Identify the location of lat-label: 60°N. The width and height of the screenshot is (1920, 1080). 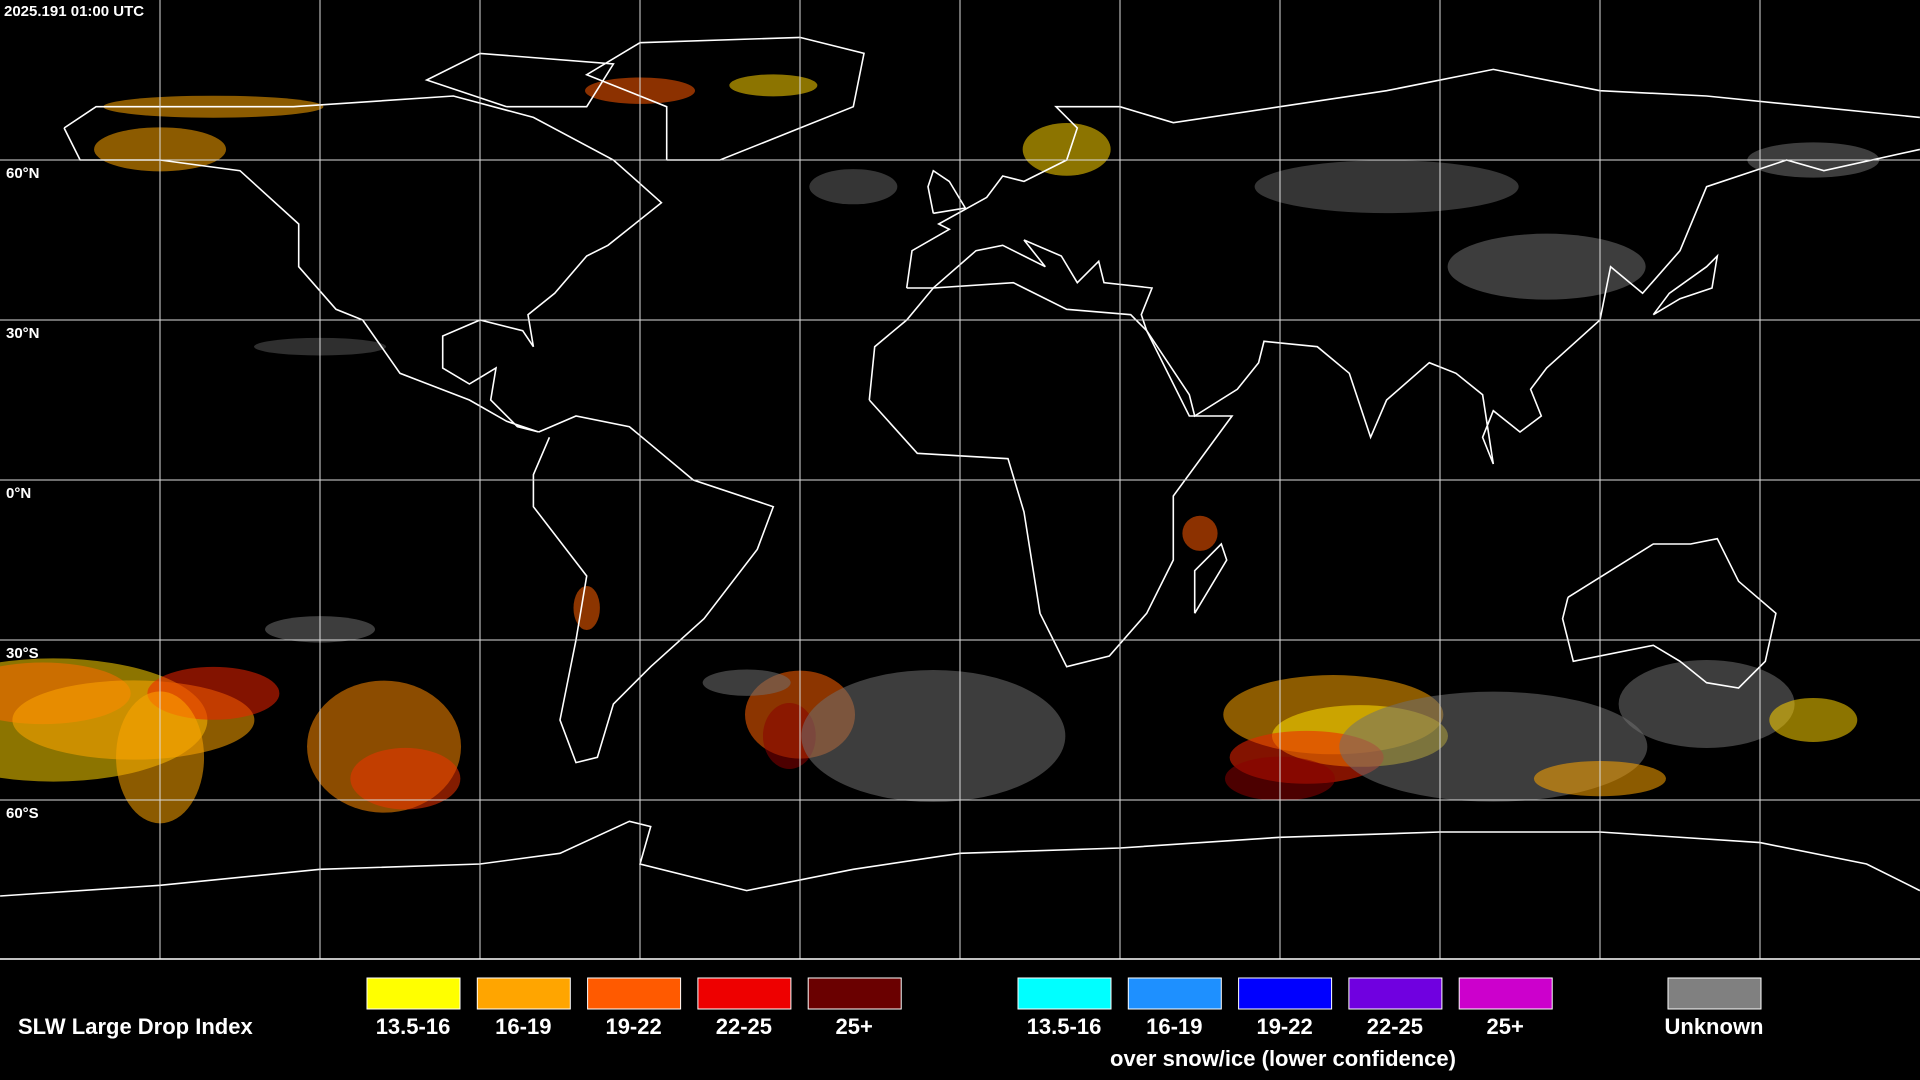
(23, 173).